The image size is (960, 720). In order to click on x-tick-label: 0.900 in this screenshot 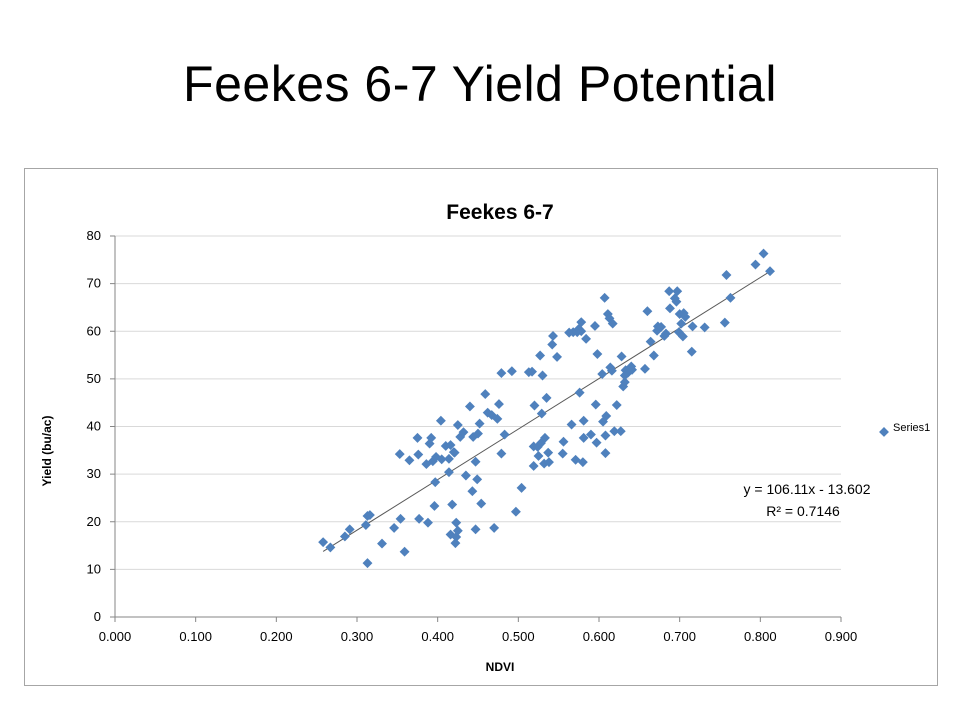, I will do `click(841, 636)`.